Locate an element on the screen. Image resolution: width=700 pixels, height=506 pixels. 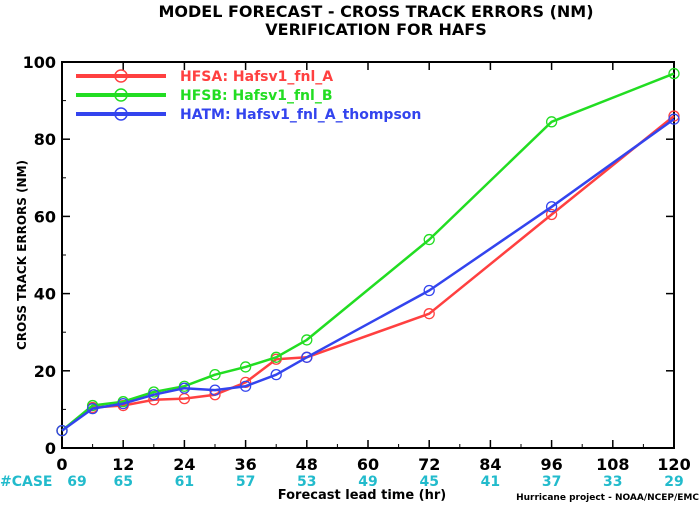
x-tick-label: 60 is located at coordinates (368, 464).